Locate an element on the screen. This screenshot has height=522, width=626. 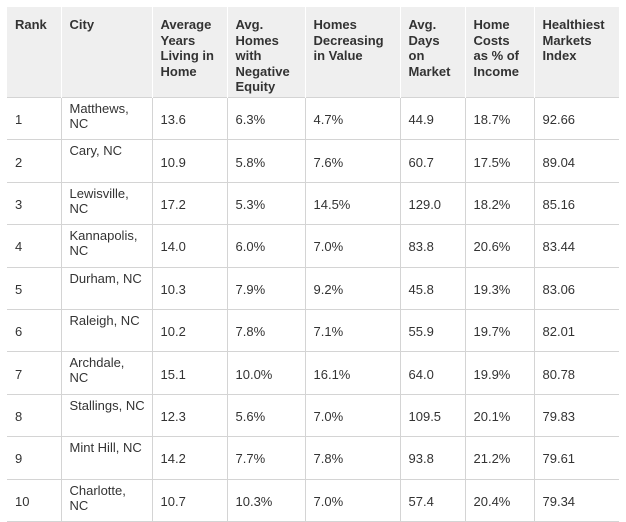
days-on-market-cell: 60.7 is located at coordinates (432, 161).